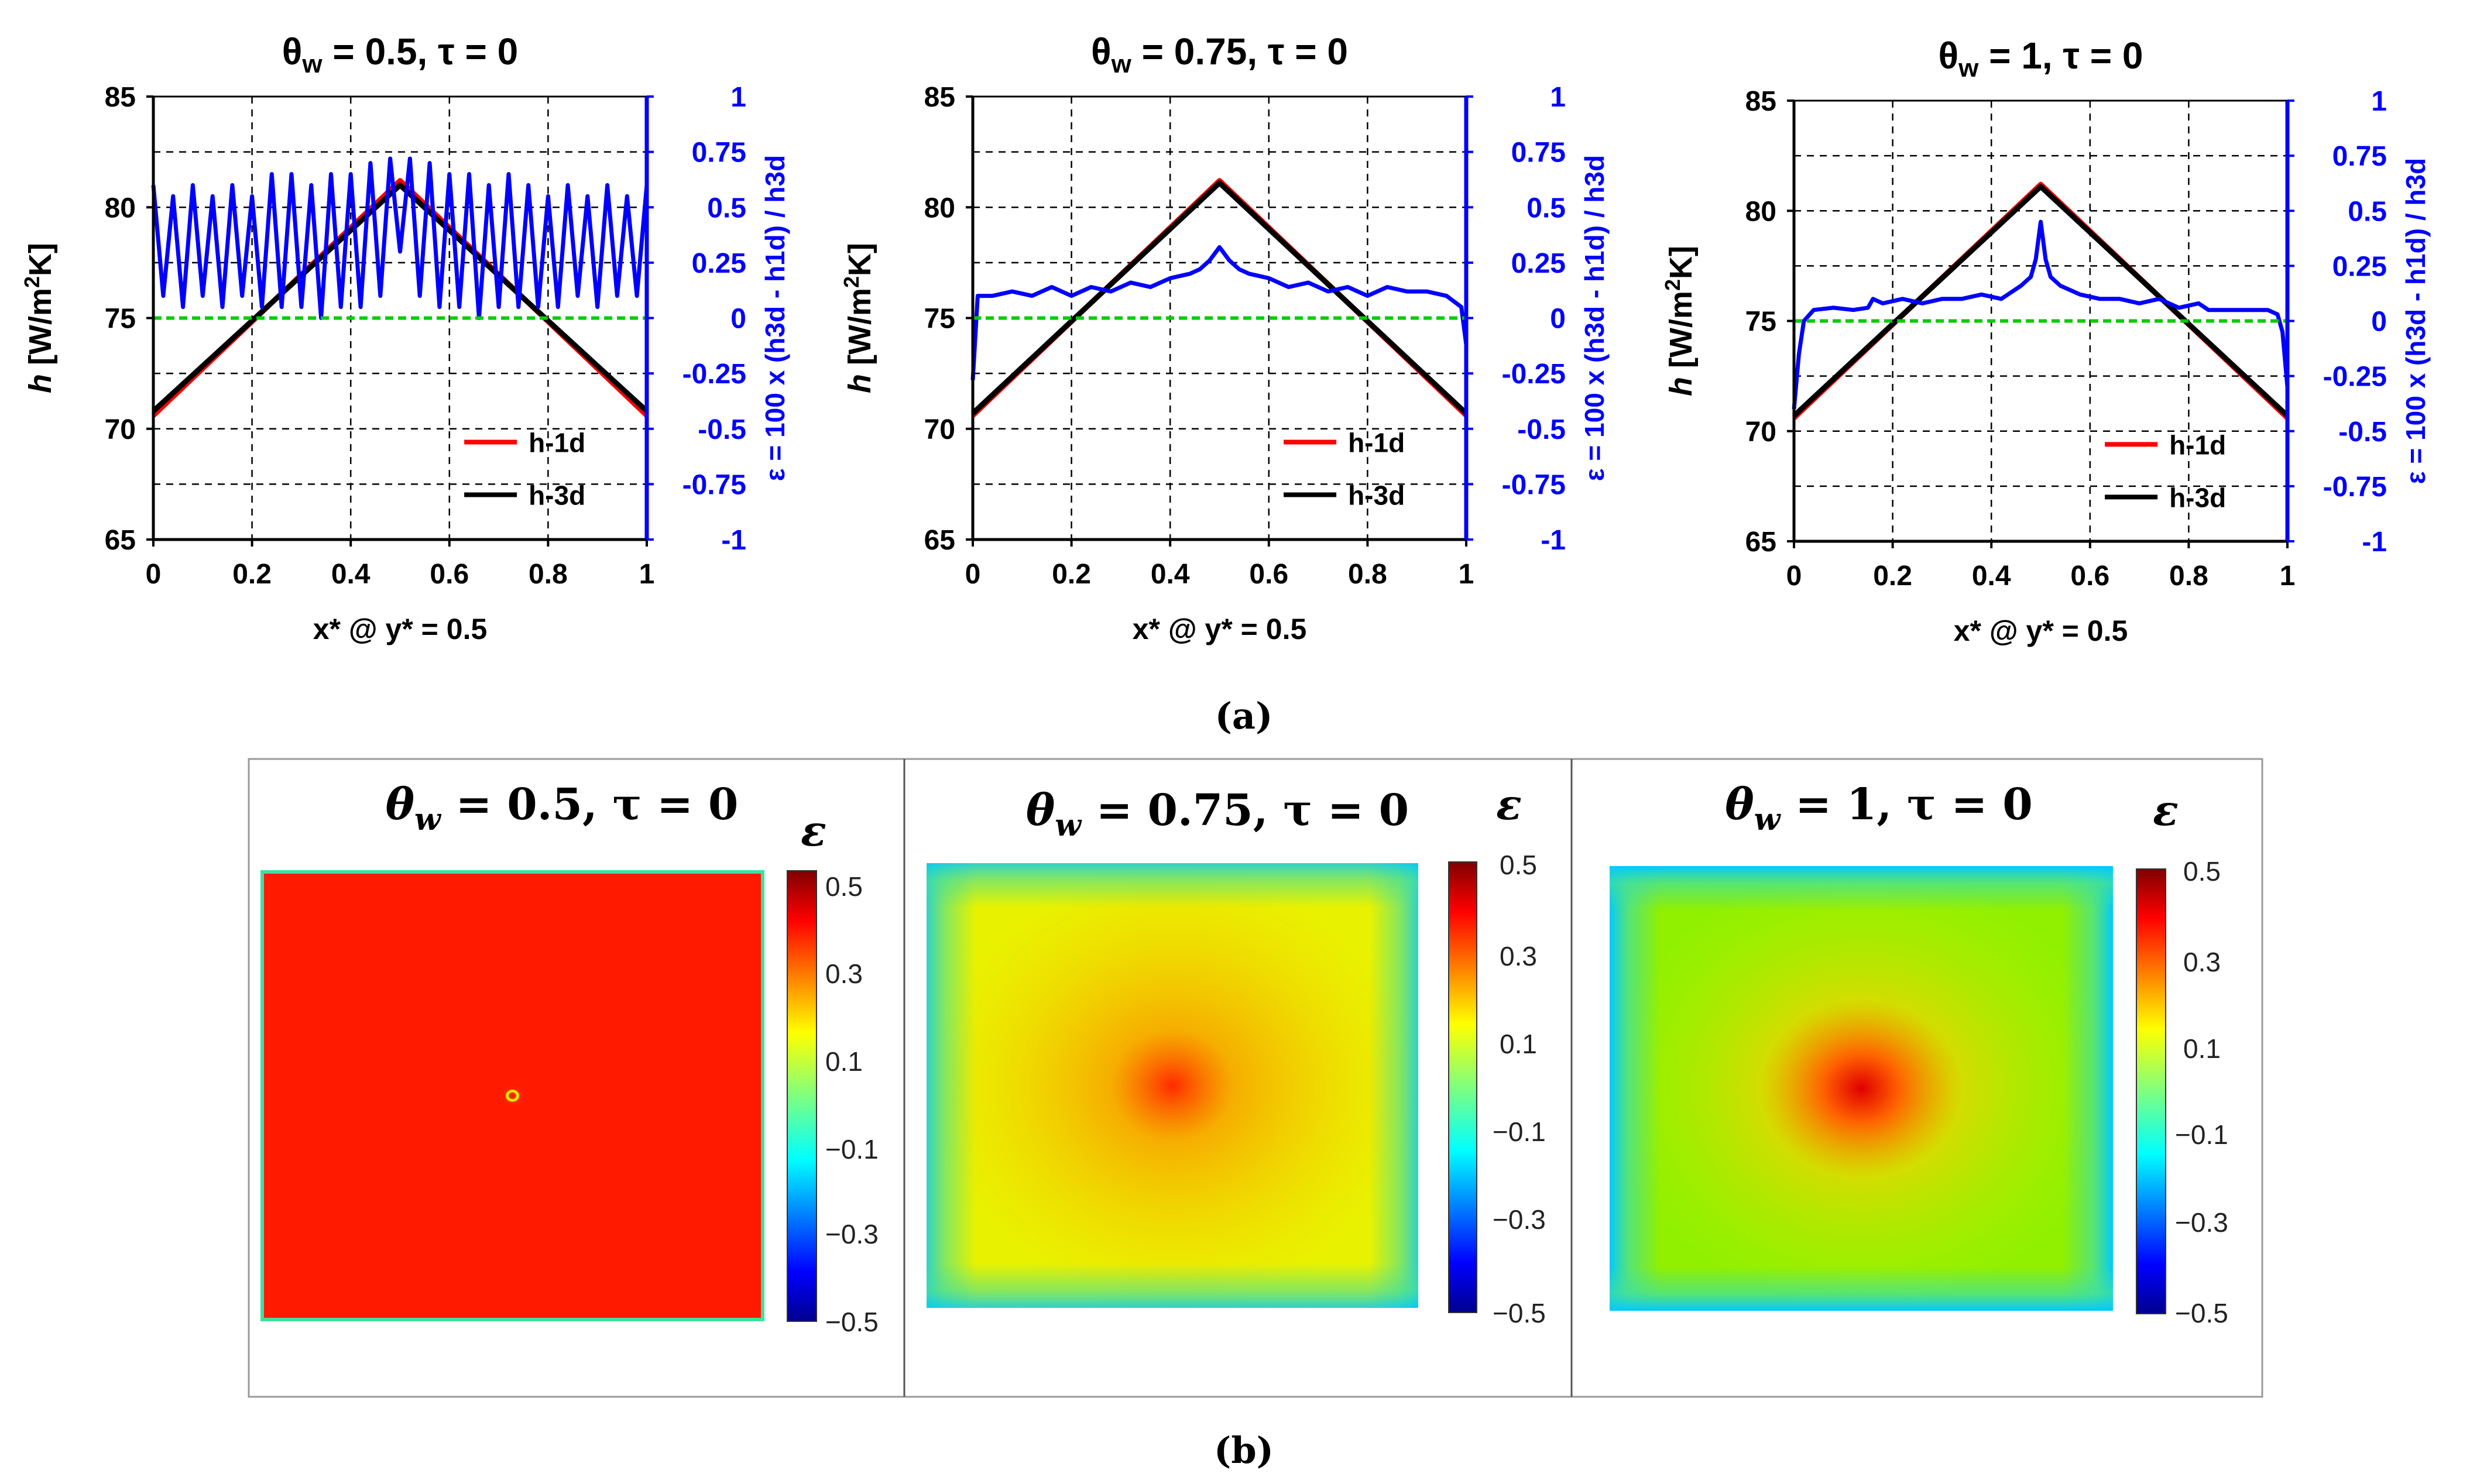 Image resolution: width=2487 pixels, height=1484 pixels. What do you see at coordinates (1219, 54) in the screenshot?
I see `chart-title: θw = 0.75, τ = 0` at bounding box center [1219, 54].